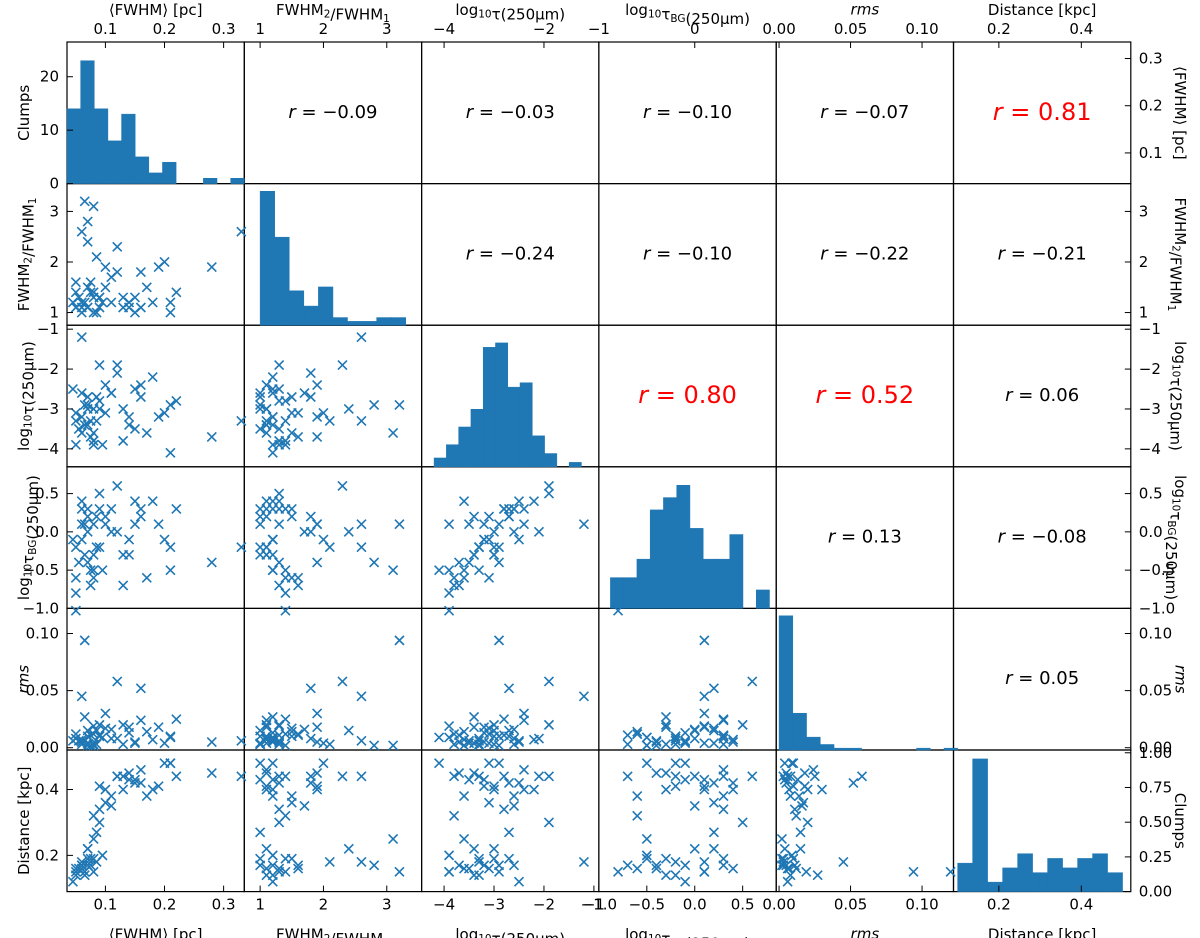 The height and width of the screenshot is (938, 1200). What do you see at coordinates (1081, 29) in the screenshot?
I see `top-tick-label: 0.4` at bounding box center [1081, 29].